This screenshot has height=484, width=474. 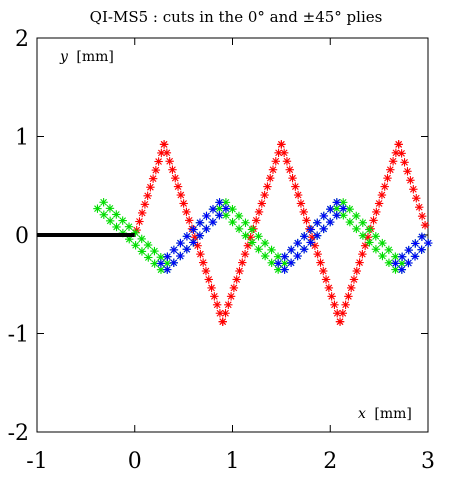 I want to click on x-tick-label: 3, so click(x=428, y=461).